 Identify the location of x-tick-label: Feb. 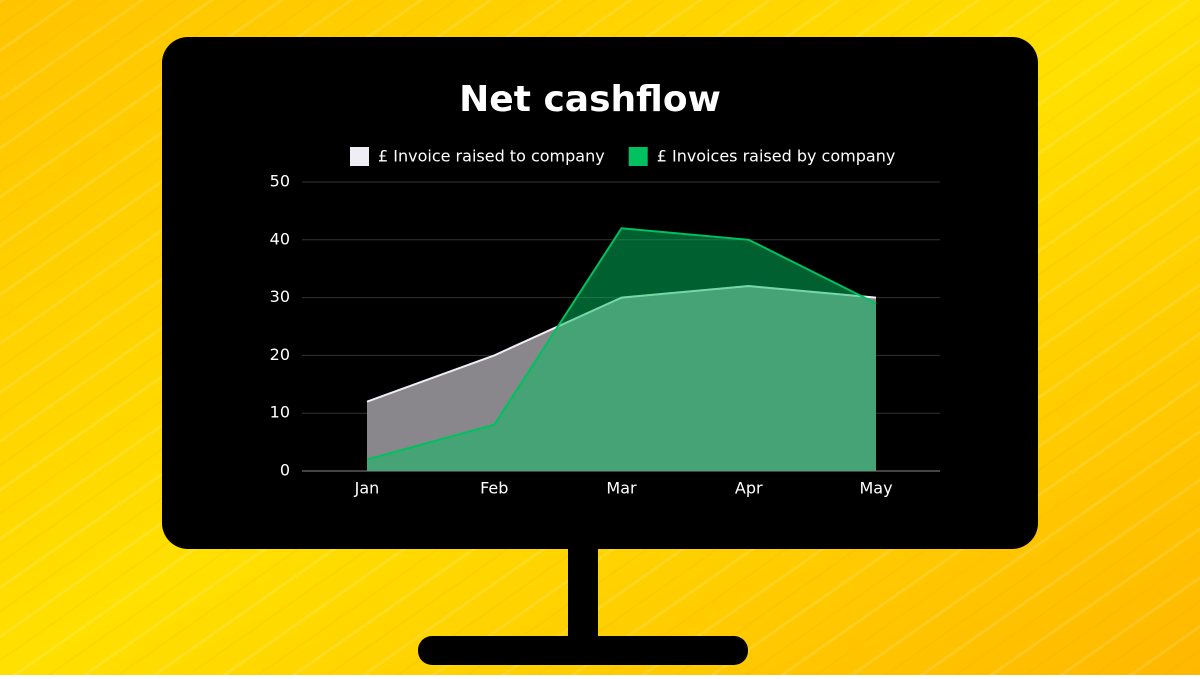
(494, 488).